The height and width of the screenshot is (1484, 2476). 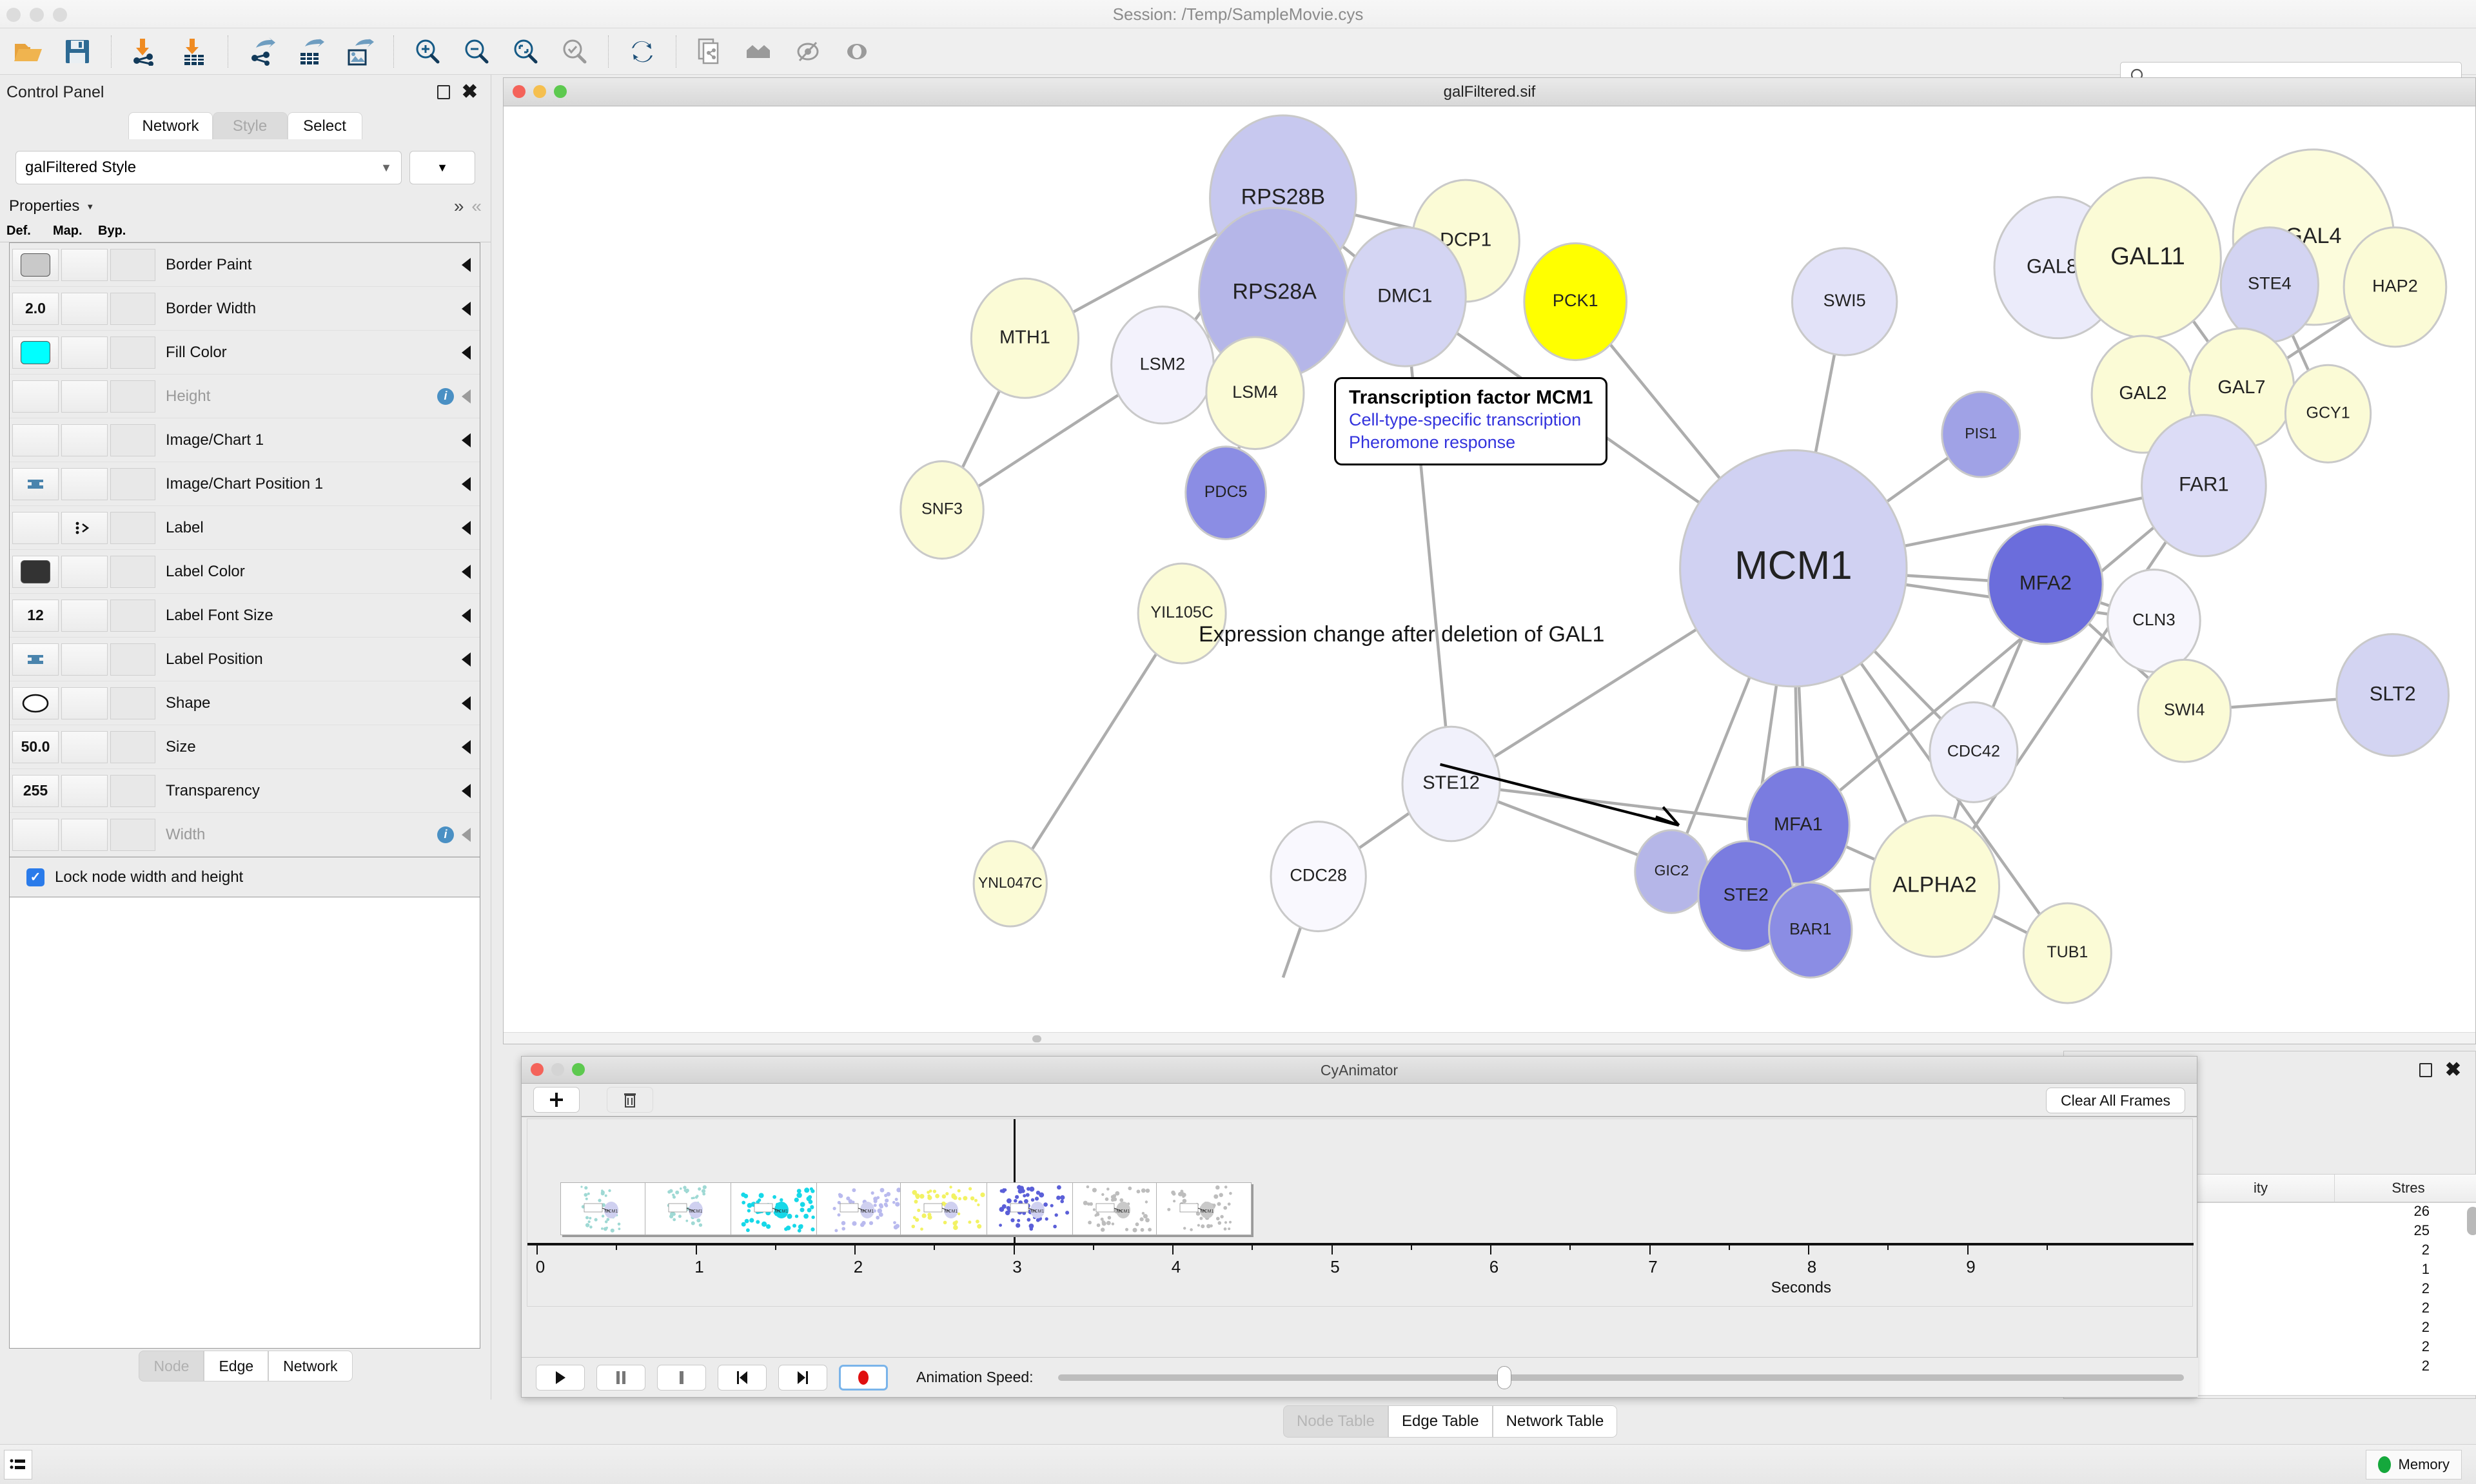 I want to click on network-traffic-lights, so click(x=540, y=91).